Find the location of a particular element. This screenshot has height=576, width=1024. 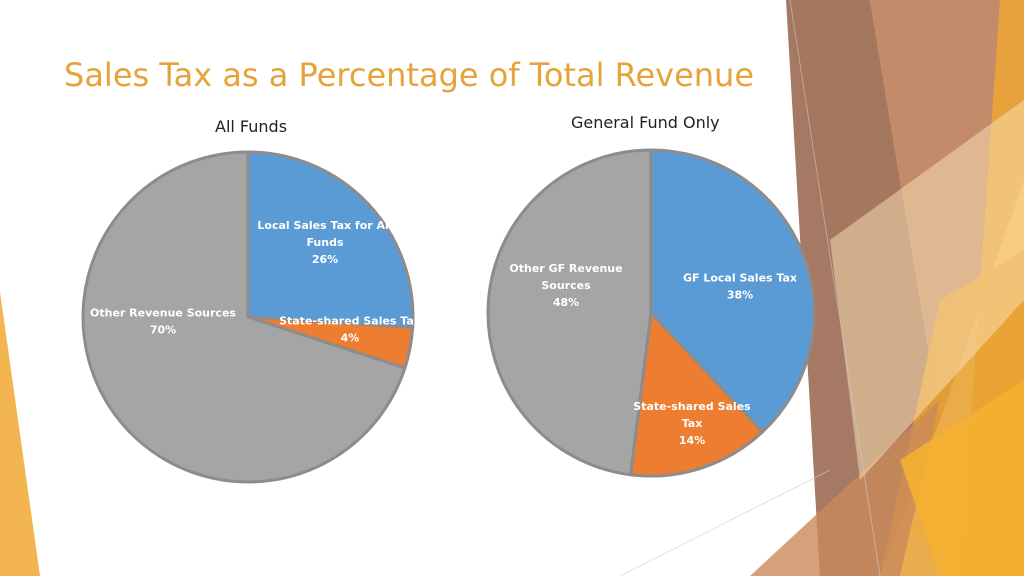

chart-title-general-fund: General Fund Only is located at coordinates (645, 122).